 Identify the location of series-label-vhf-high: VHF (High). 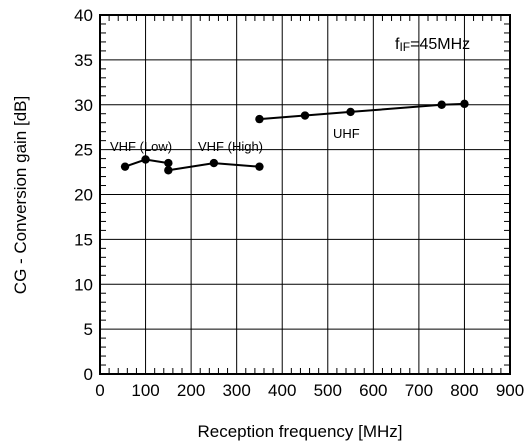
(230, 146).